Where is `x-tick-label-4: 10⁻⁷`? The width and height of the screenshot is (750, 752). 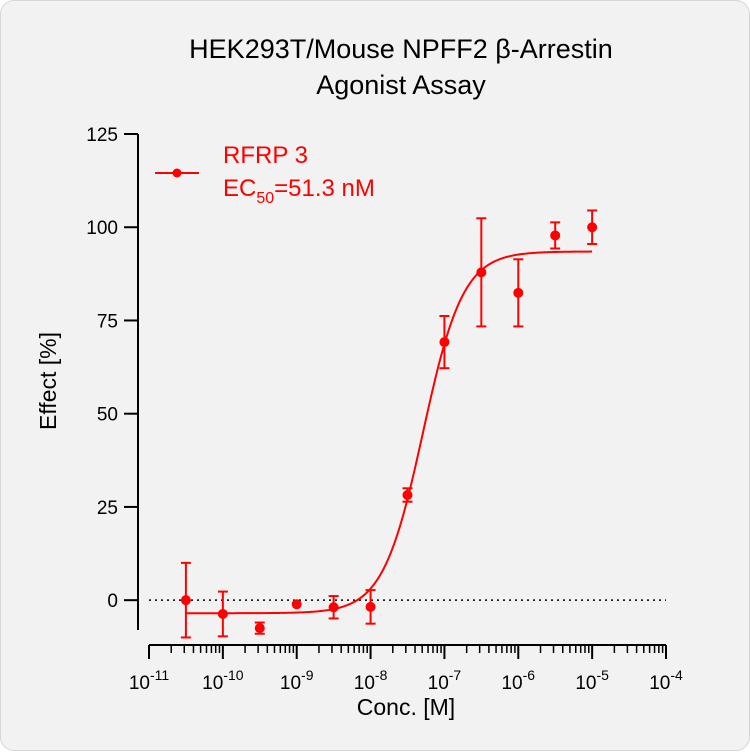
x-tick-label-4: 10⁻⁷ is located at coordinates (445, 680).